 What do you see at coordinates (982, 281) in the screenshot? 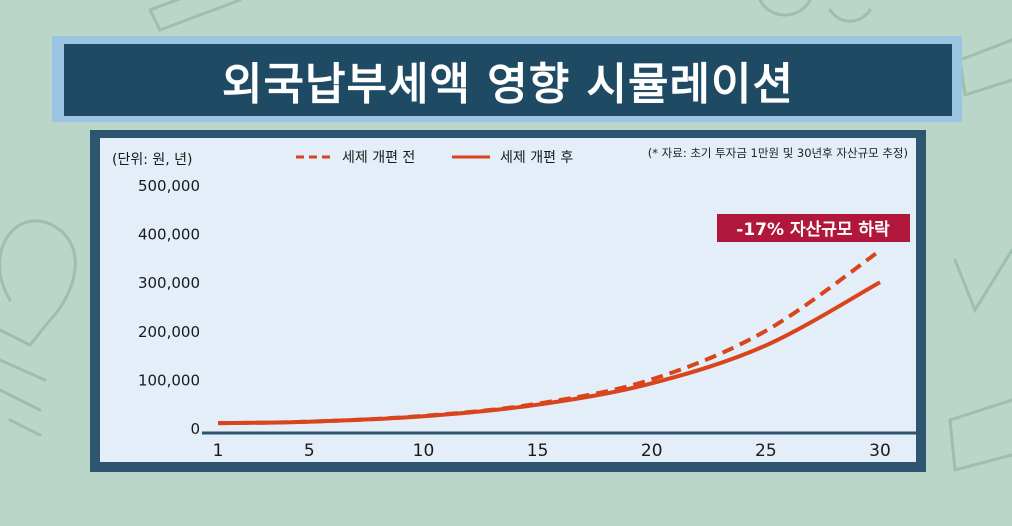
I see `checkmark-doodle-icon` at bounding box center [982, 281].